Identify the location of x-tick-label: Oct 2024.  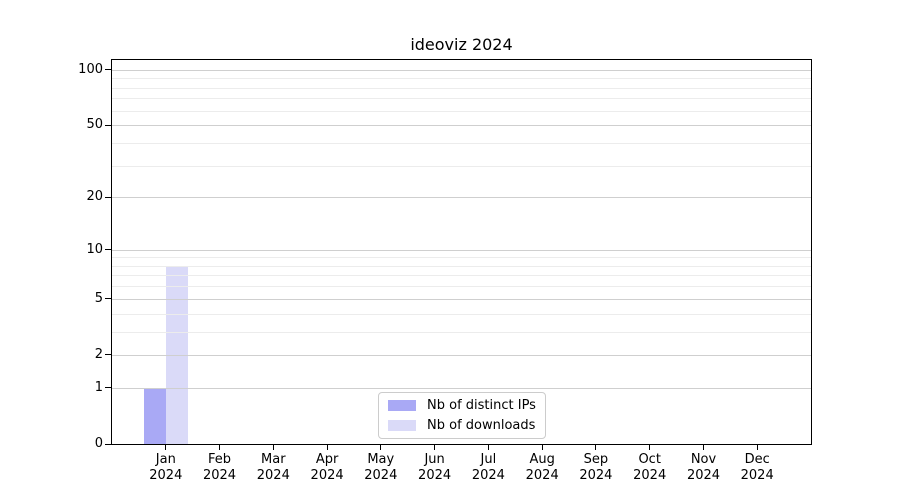
(650, 468).